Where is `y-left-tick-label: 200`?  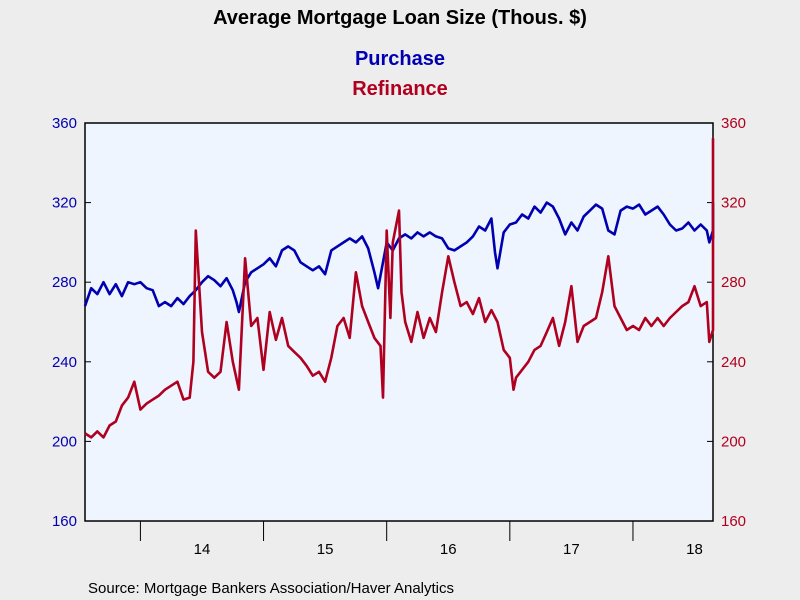
y-left-tick-label: 200 is located at coordinates (64, 441).